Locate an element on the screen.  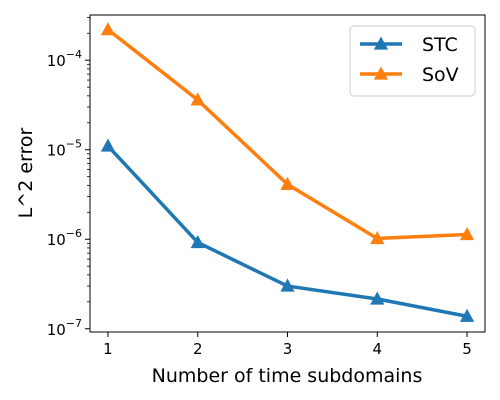
y-axis-label: L^2 error is located at coordinates (26, 173).